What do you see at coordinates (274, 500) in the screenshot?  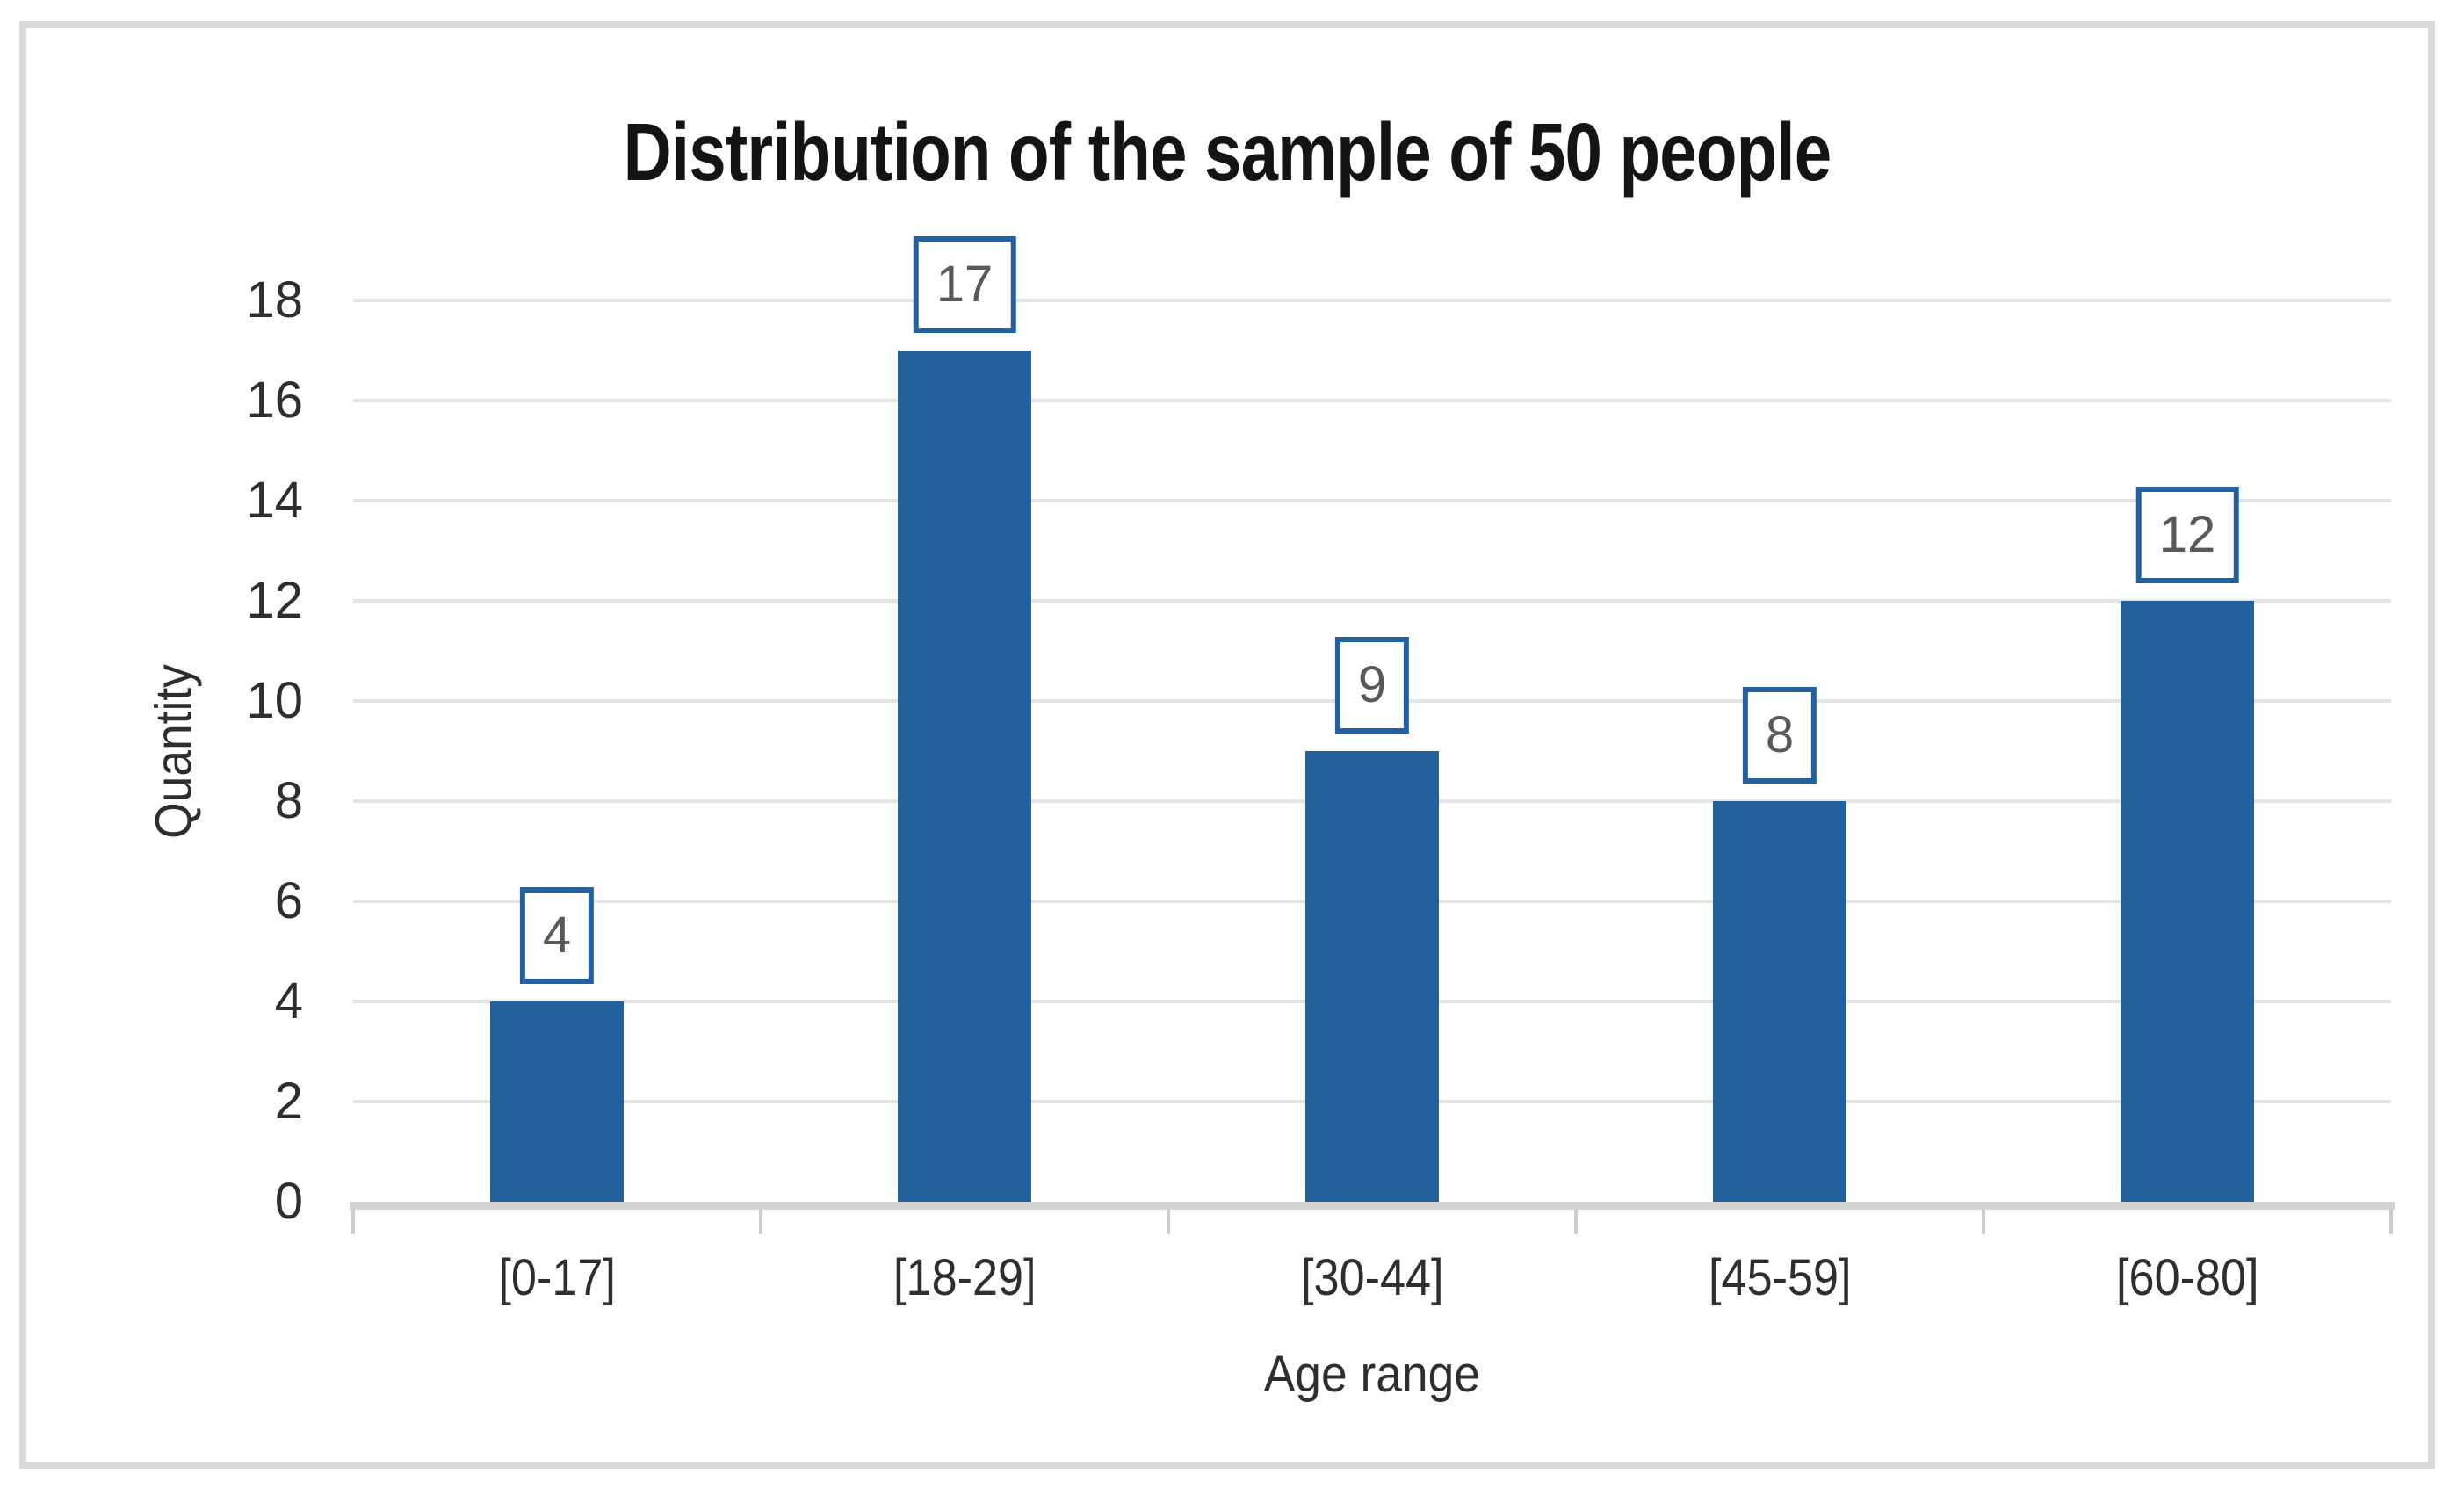 I see `y-axis-tick-label: 14` at bounding box center [274, 500].